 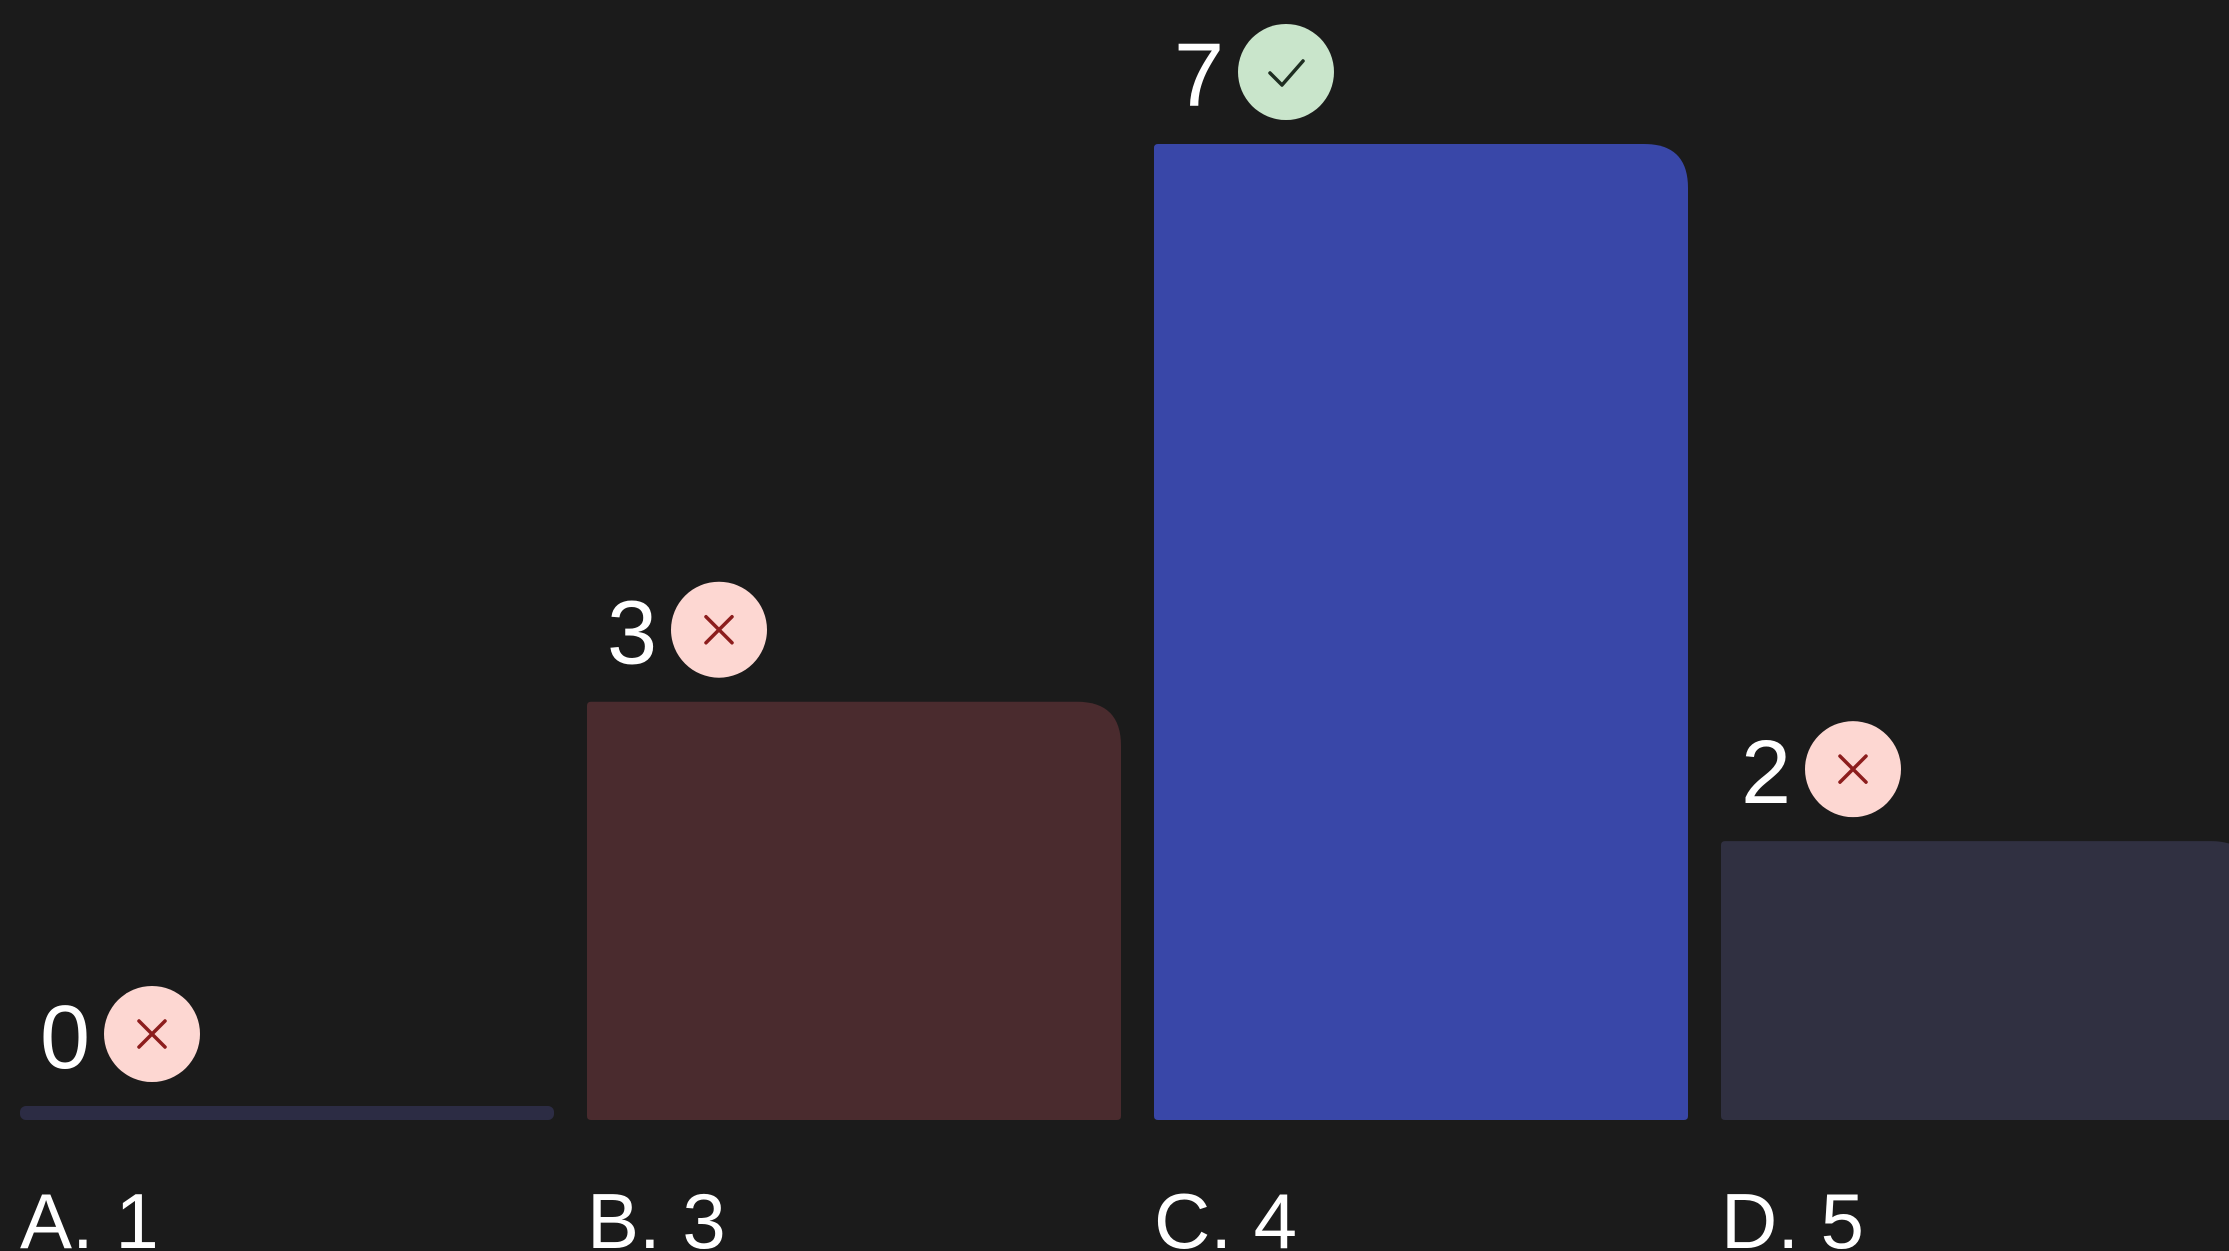 I want to click on badge-circle, so click(x=1286, y=72).